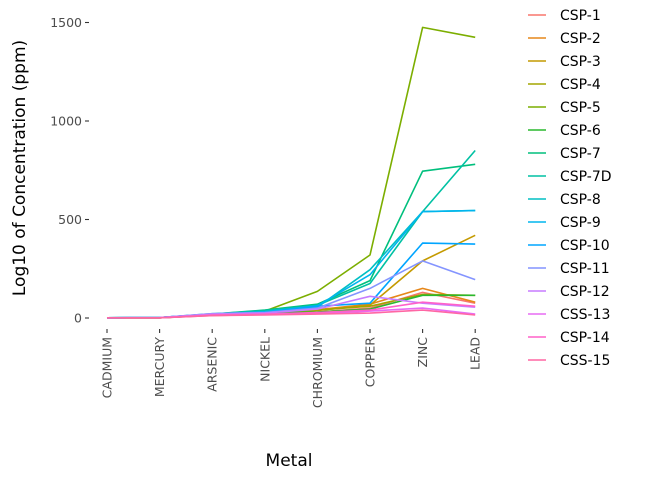 The image size is (672, 480). I want to click on x-tick-label: MERCURY, so click(159, 367).